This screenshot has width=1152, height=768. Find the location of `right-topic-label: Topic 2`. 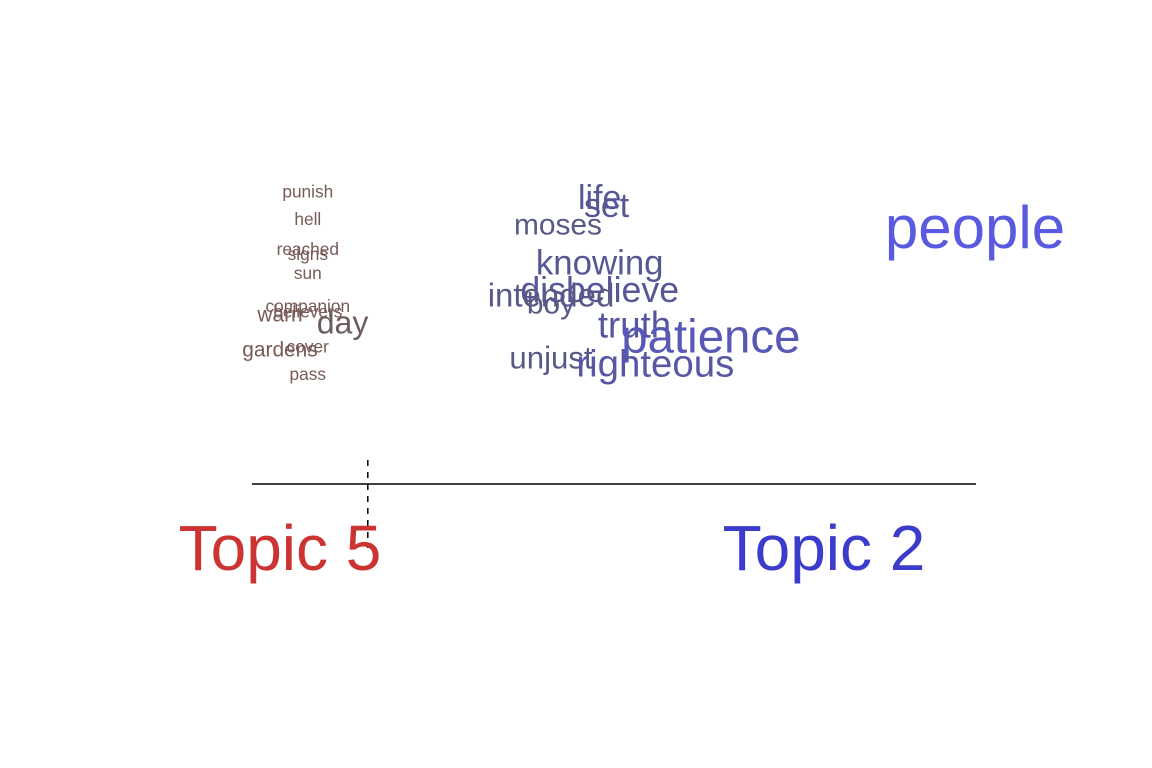

right-topic-label: Topic 2 is located at coordinates (824, 548).